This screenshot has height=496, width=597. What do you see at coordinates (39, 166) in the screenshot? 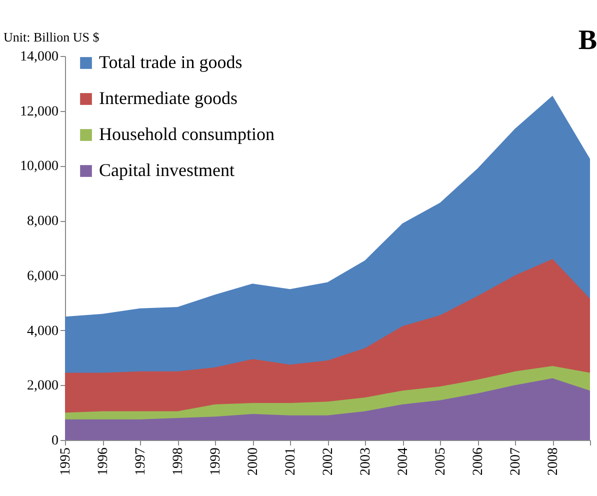
I see `y-tick-label: 10,000` at bounding box center [39, 166].